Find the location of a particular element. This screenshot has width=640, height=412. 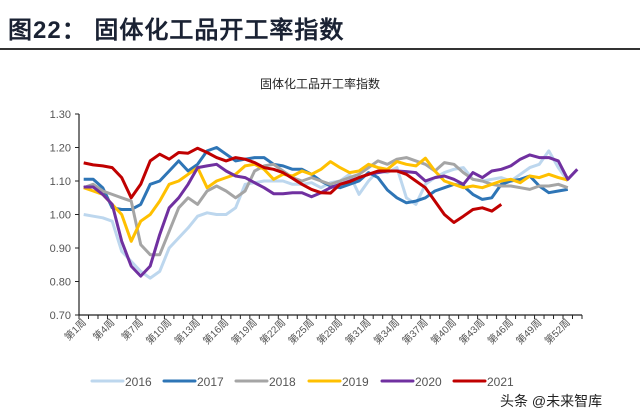

x-tick-label: 第52周 is located at coordinates (557, 331).